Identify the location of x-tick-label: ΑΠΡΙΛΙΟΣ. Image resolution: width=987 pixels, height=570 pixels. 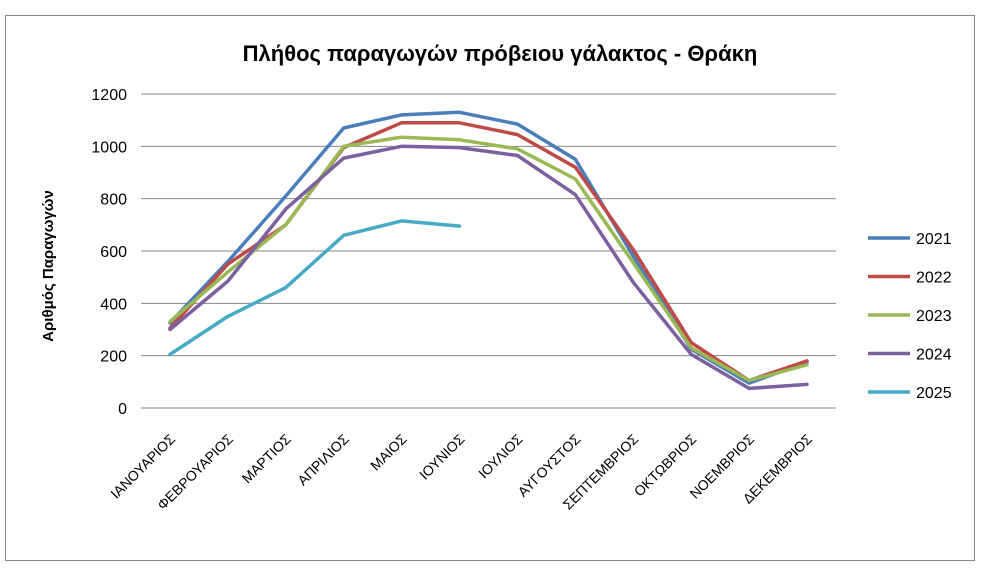
(323, 460).